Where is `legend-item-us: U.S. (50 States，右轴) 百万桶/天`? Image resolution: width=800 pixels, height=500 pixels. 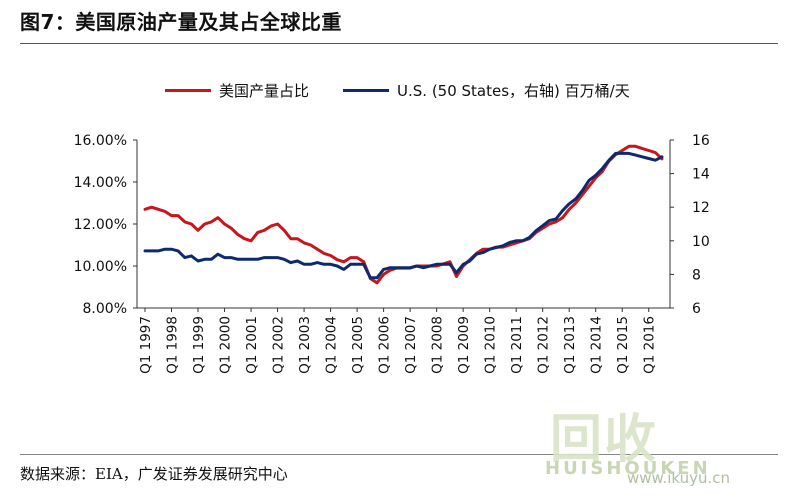 legend-item-us: U.S. (50 States，右轴) 百万桶/天 is located at coordinates (486, 90).